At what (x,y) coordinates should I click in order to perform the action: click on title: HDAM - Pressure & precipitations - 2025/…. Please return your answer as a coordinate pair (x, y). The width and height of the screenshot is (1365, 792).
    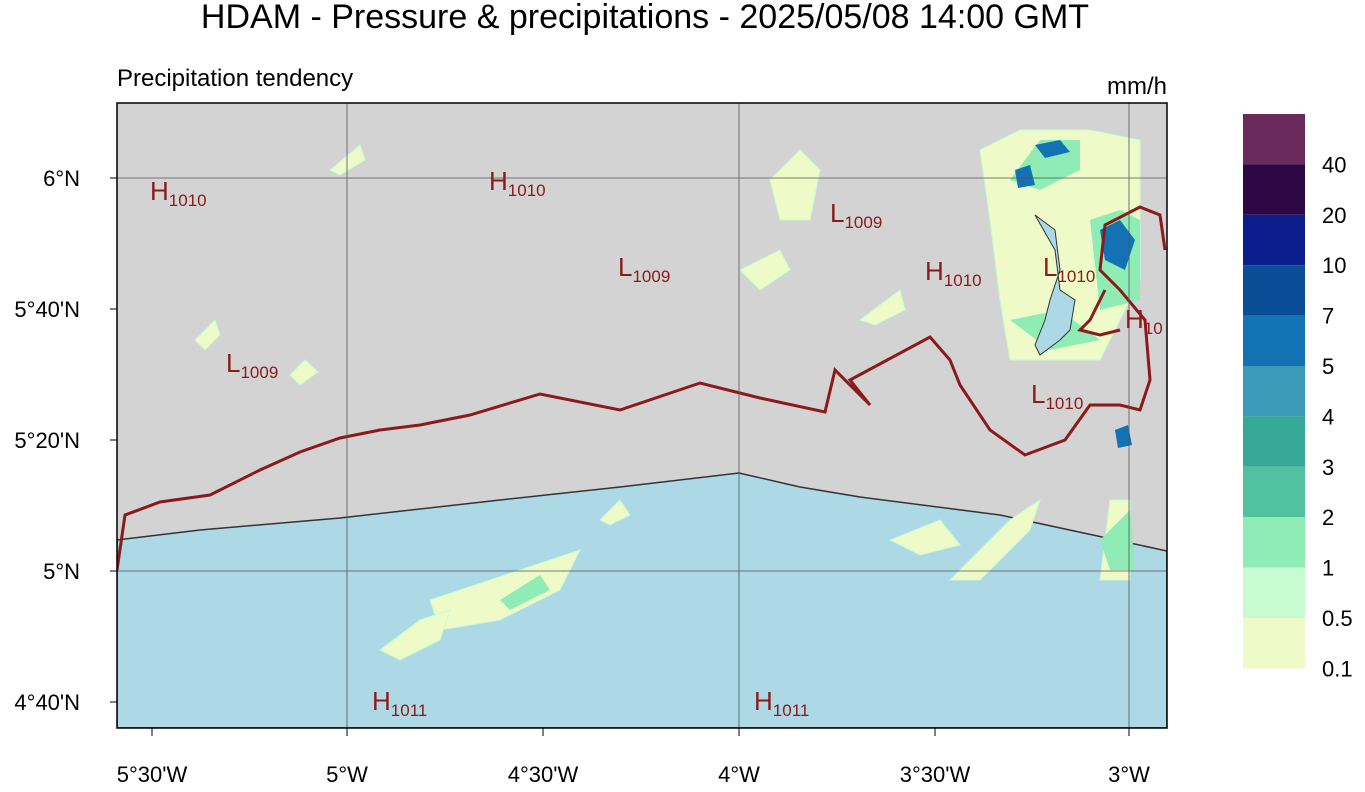
    Looking at the image, I should click on (645, 18).